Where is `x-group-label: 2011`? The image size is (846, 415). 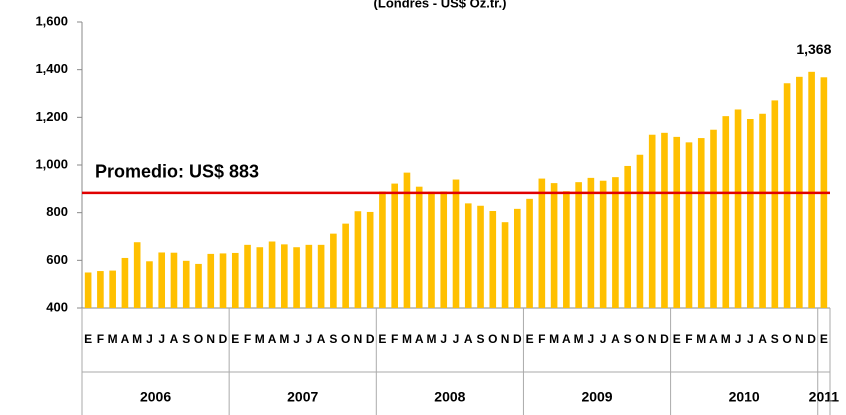
x-group-label: 2011 is located at coordinates (824, 397).